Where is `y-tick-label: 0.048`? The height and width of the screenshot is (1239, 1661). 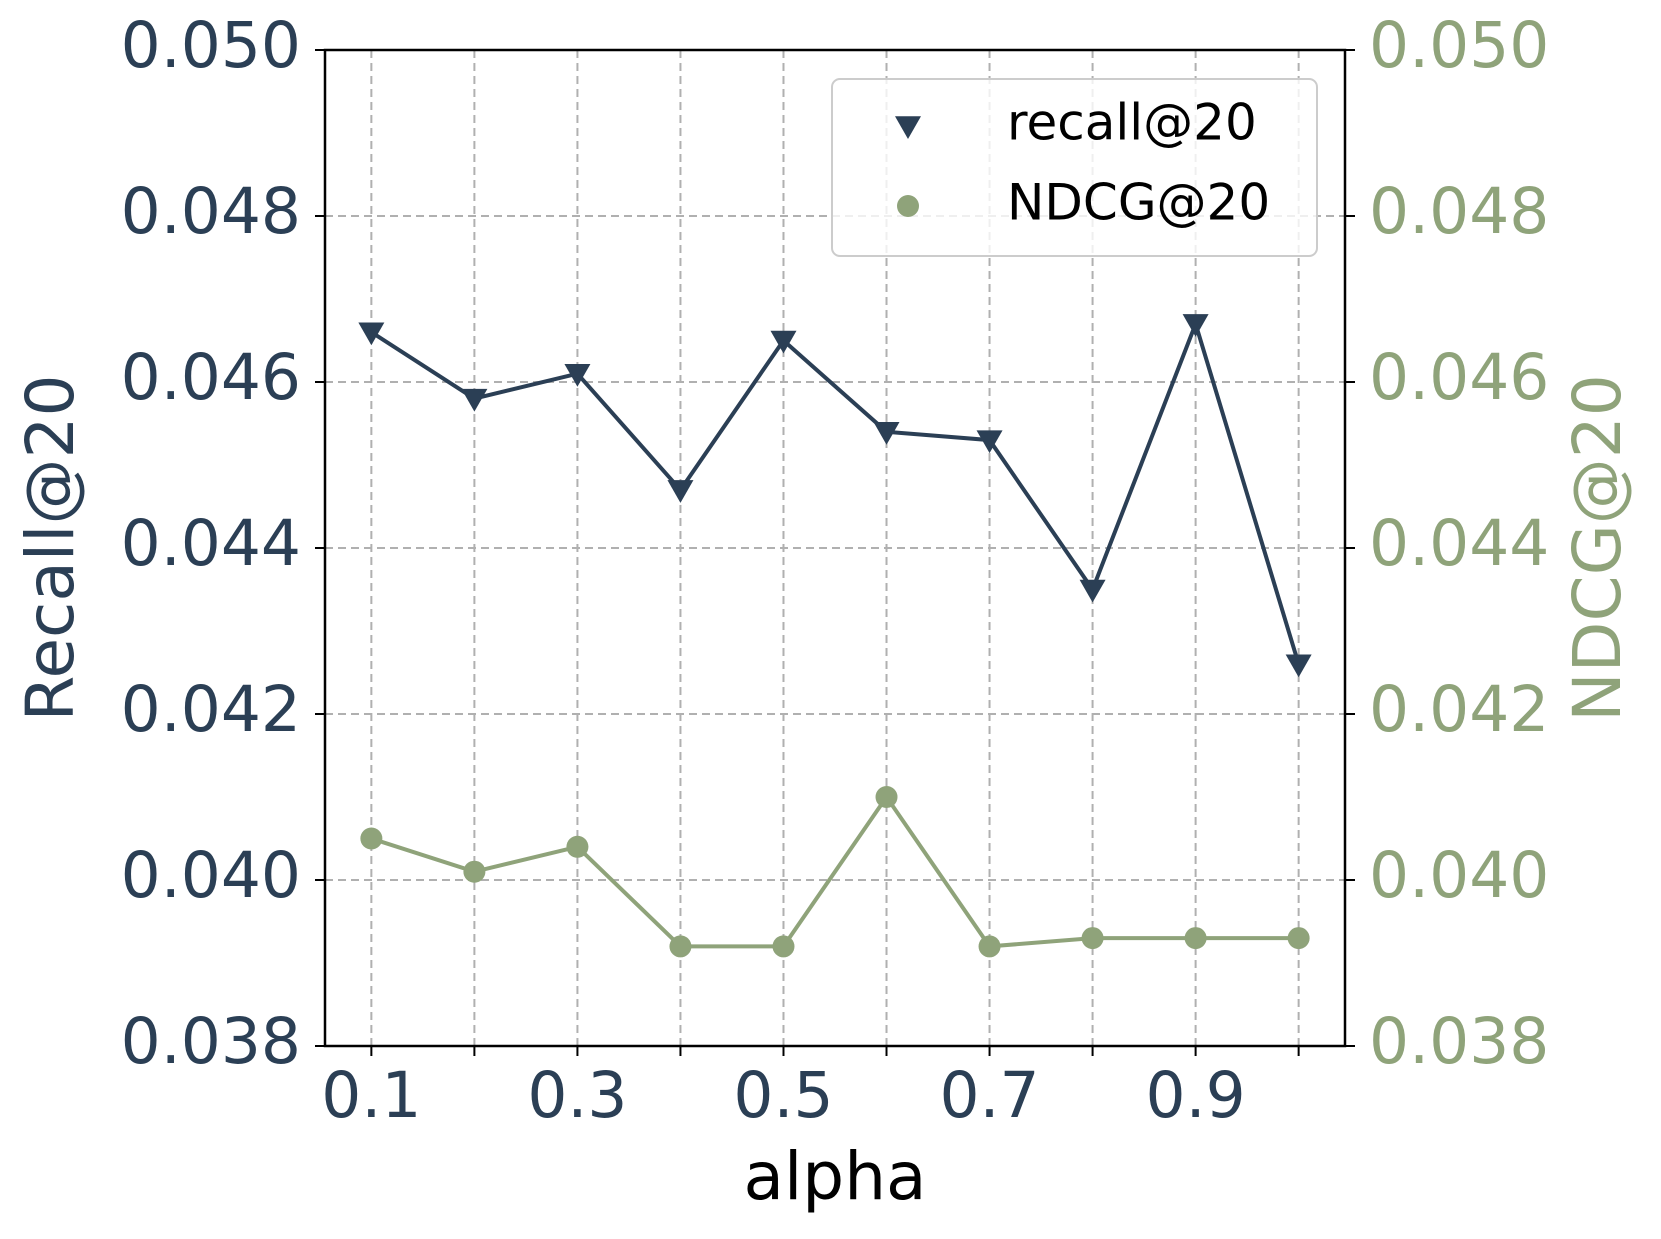 y-tick-label: 0.048 is located at coordinates (211, 211).